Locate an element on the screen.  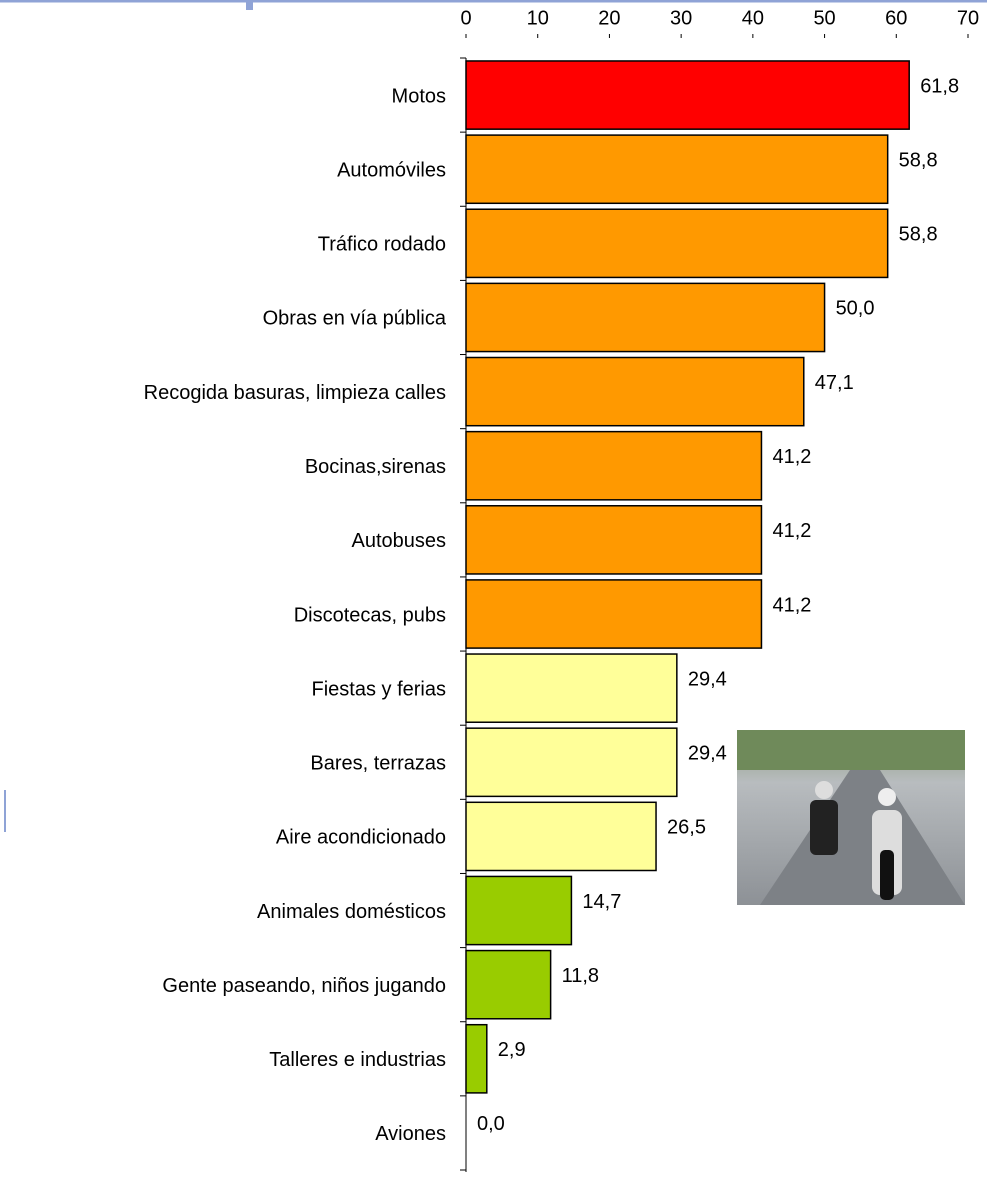
x-tick-label: 60 is located at coordinates (896, 18).